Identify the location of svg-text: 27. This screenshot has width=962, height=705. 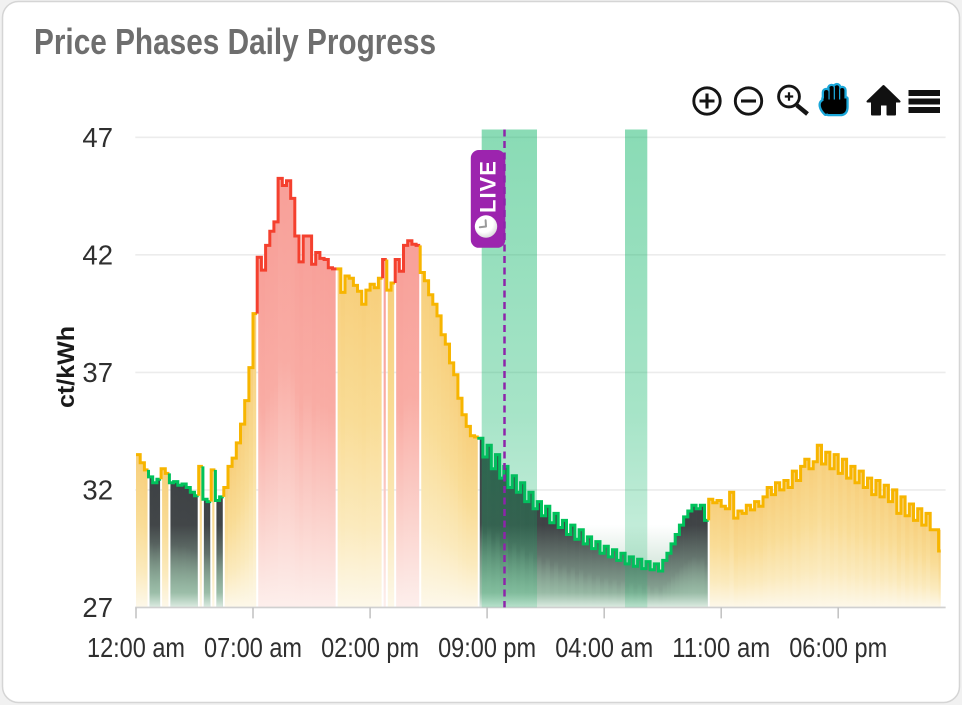
(97, 607).